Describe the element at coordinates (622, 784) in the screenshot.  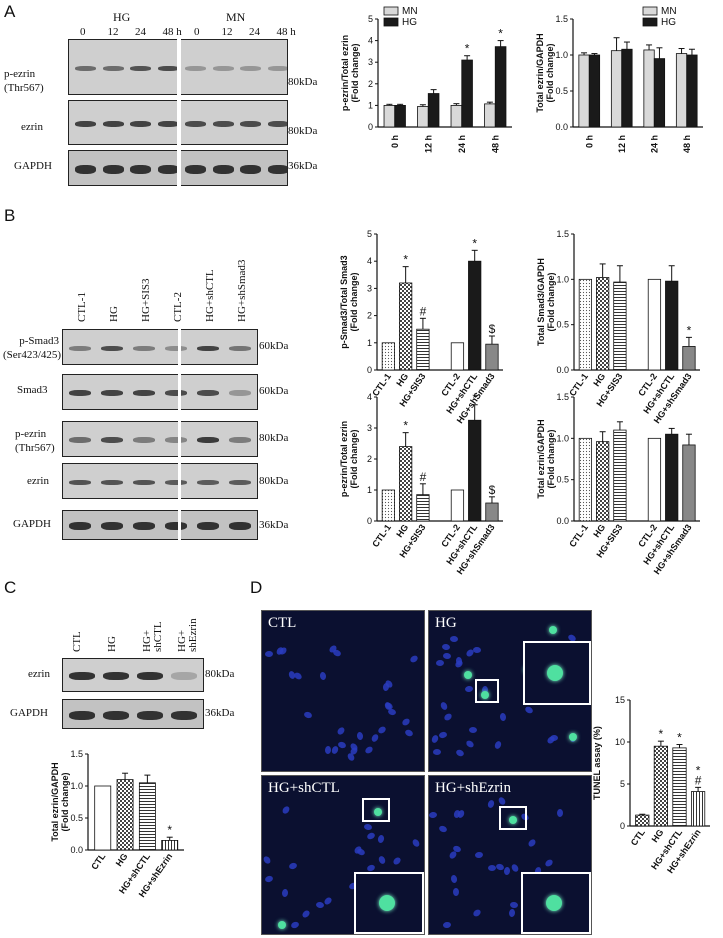
I see `y-tick-label: 5` at that location.